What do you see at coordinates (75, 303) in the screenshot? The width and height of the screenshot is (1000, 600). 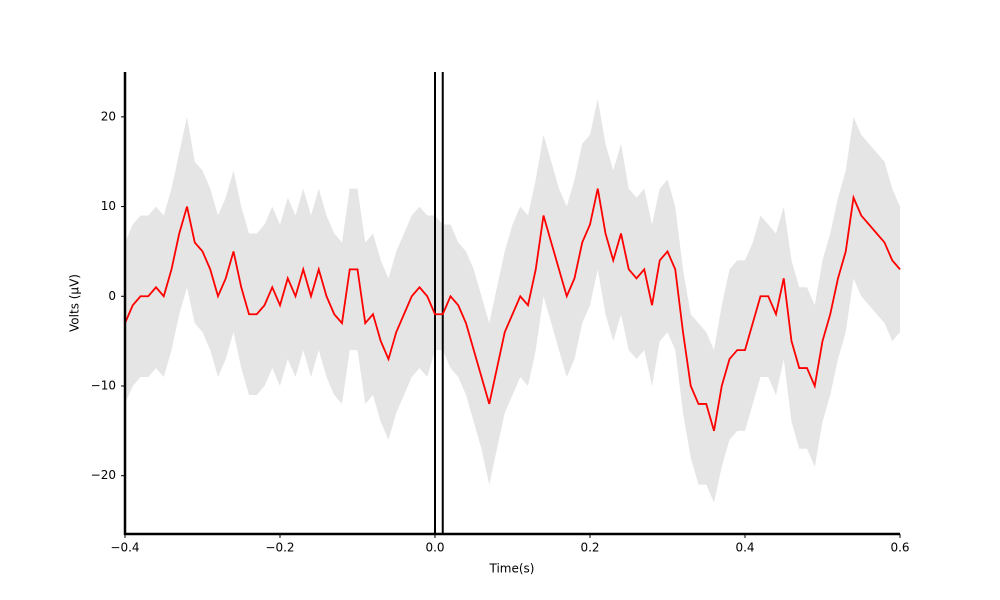 I see `y-axis-label: Volts (μV)` at bounding box center [75, 303].